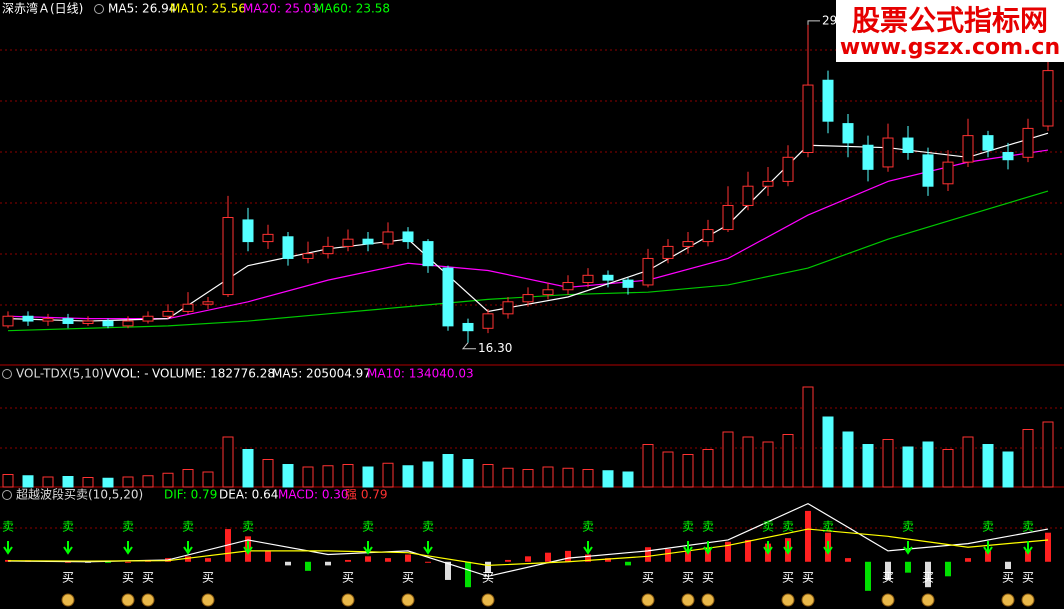 Image resolution: width=1064 pixels, height=609 pixels. What do you see at coordinates (60, 374) in the screenshot?
I see `volume-name: VOL-TDX(5,10)` at bounding box center [60, 374].